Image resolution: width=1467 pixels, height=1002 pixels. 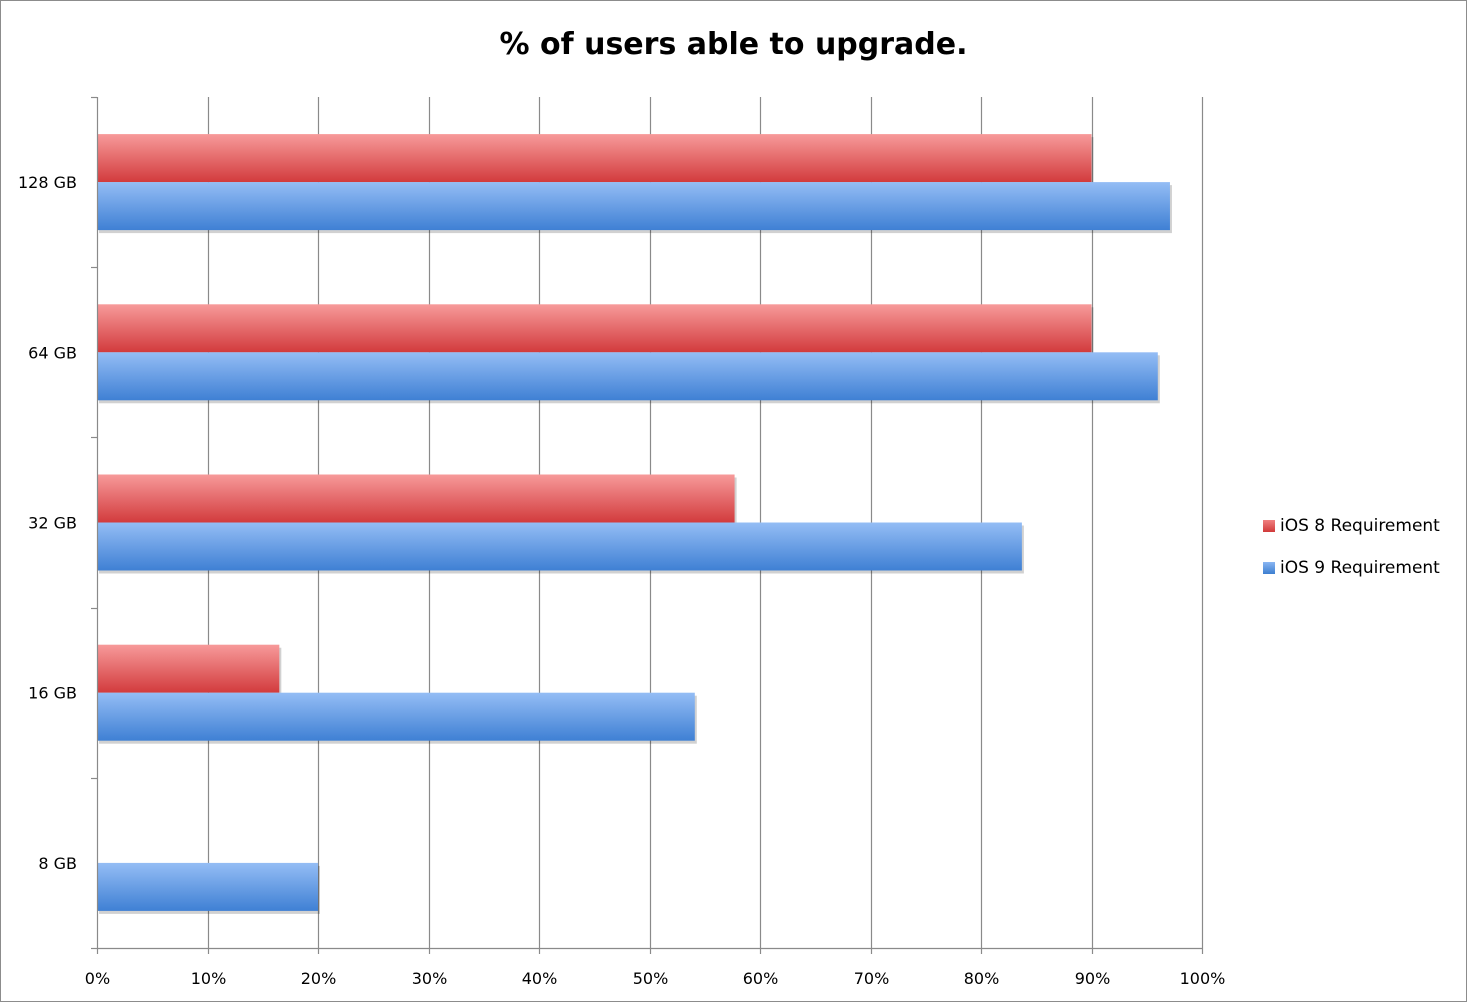 I want to click on x-tick-label: 40%, so click(x=540, y=978).